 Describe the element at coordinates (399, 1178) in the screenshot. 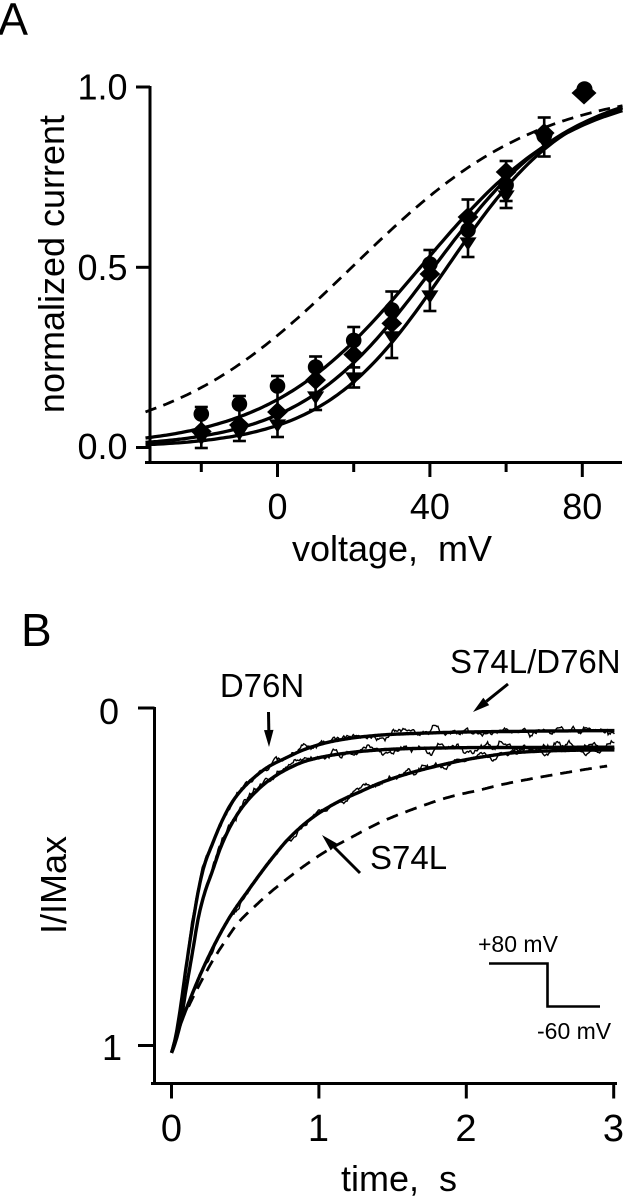

I see `svg-text: time, s` at that location.